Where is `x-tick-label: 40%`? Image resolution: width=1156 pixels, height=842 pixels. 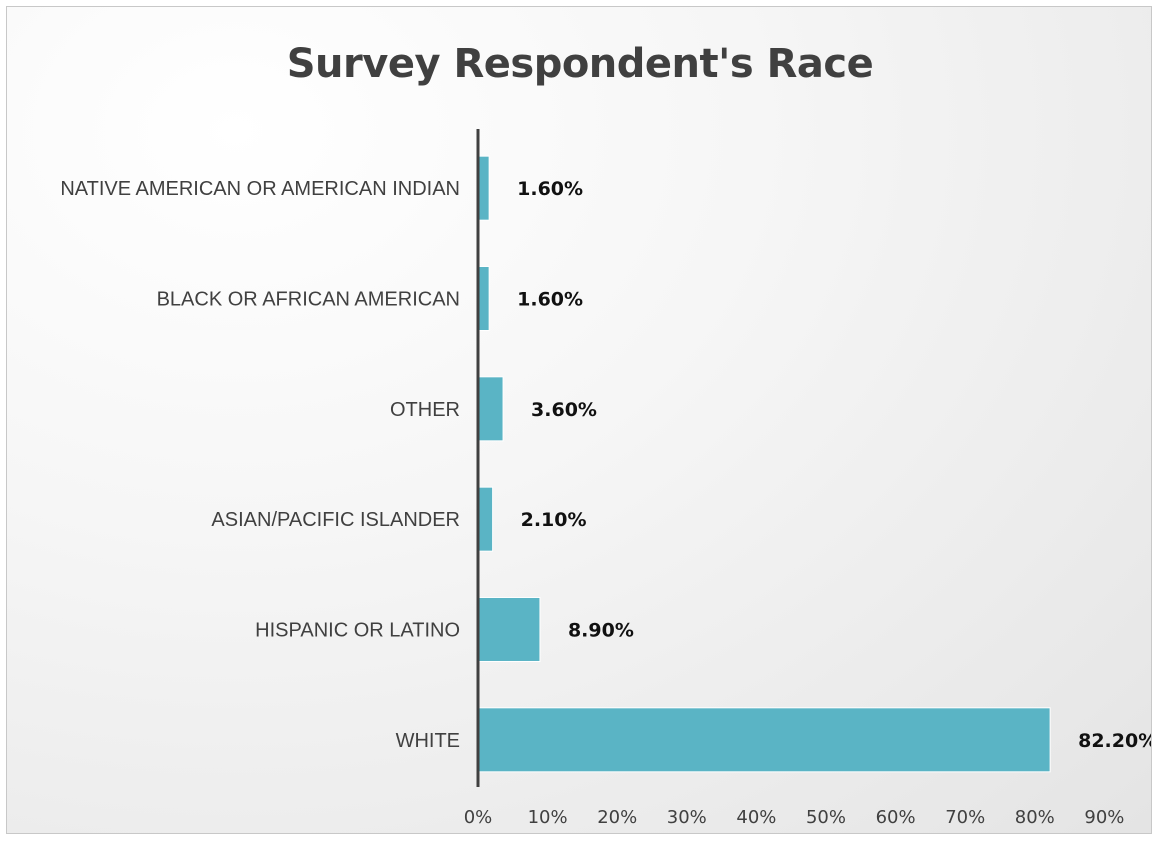 x-tick-label: 40% is located at coordinates (756, 817).